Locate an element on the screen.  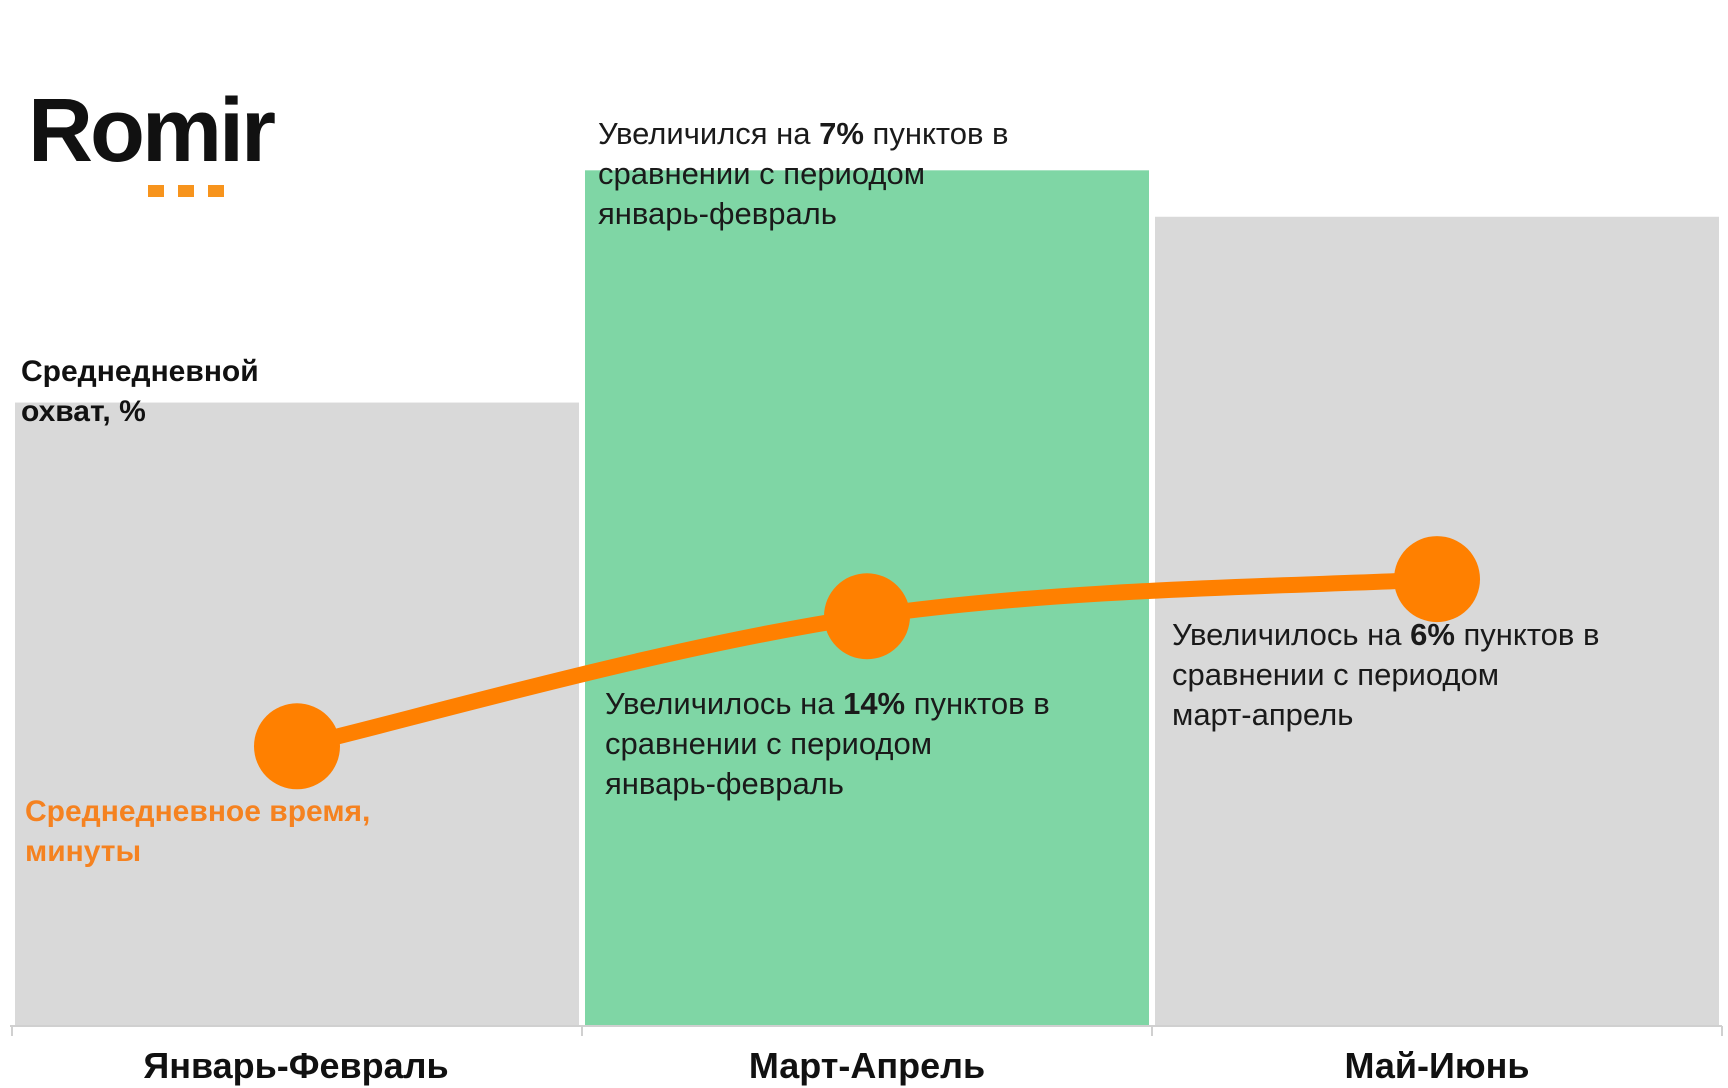
logo-dots-icon is located at coordinates (186, 191).